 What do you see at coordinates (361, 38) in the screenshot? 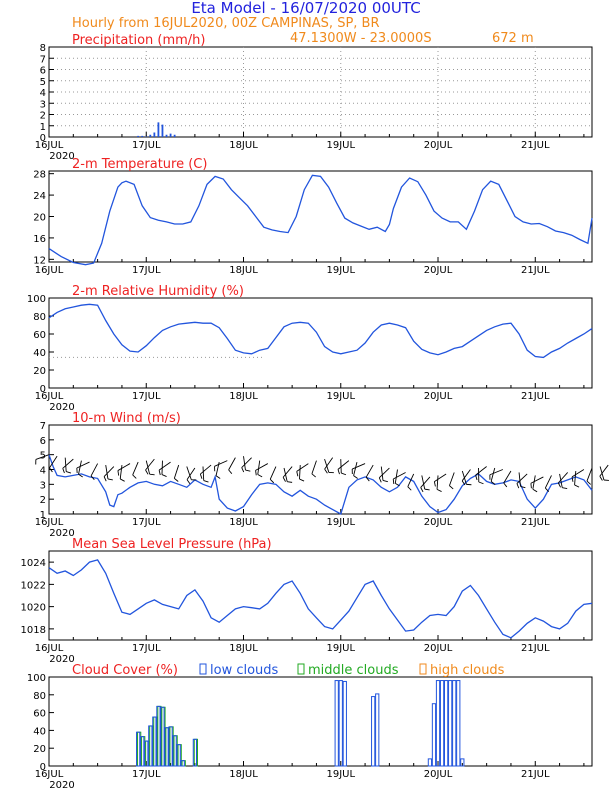
I see `station-coordinates: 47.1300W - 23.0000S` at bounding box center [361, 38].